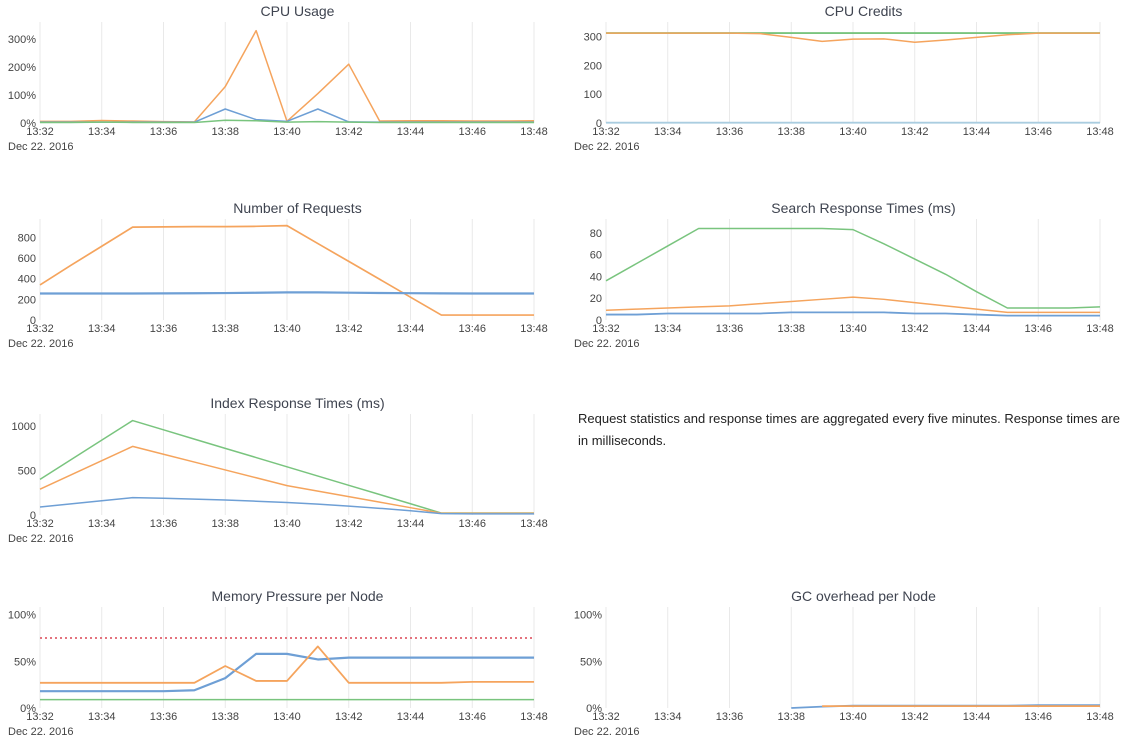 This screenshot has height=741, width=1131. What do you see at coordinates (596, 234) in the screenshot?
I see `y-tick-label: 80` at bounding box center [596, 234].